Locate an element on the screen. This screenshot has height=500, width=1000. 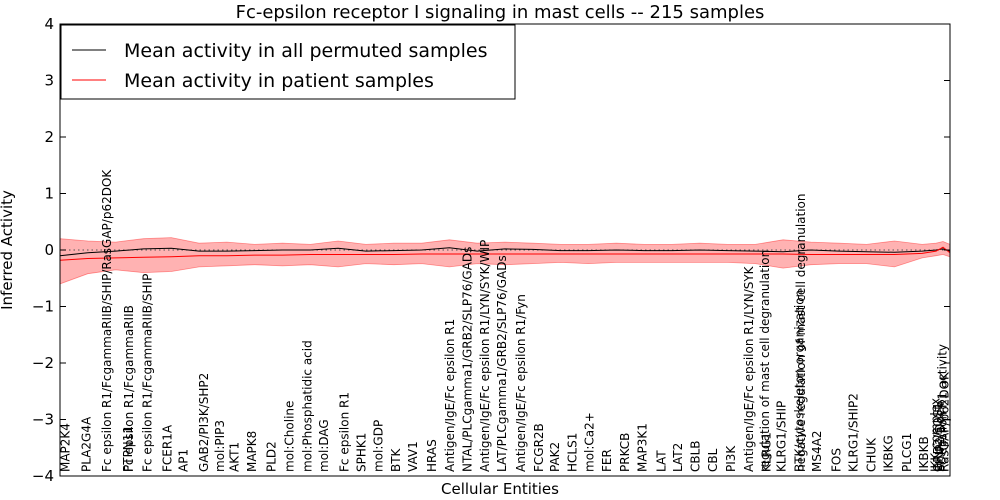
y-axis-label: Inferred Activity is located at coordinates (8, 250).